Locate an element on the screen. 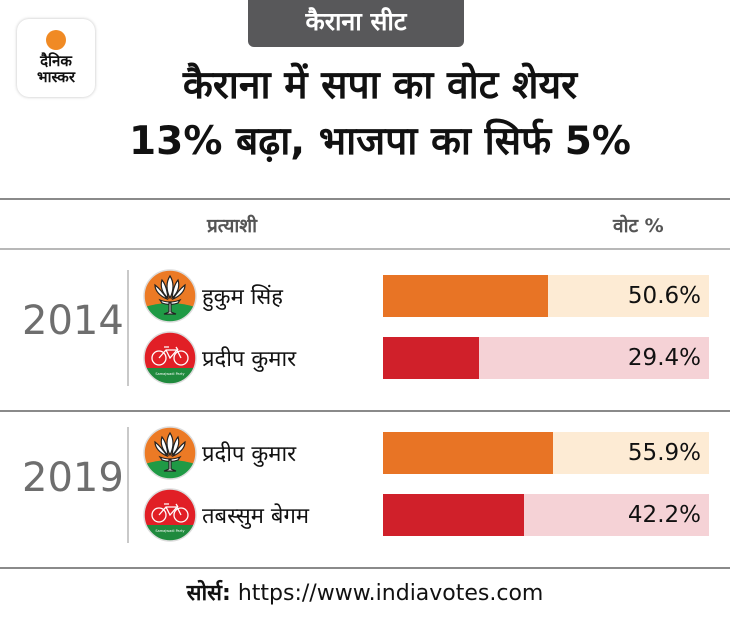 The height and width of the screenshot is (620, 730). vote-share-label: 50.6% is located at coordinates (664, 296).